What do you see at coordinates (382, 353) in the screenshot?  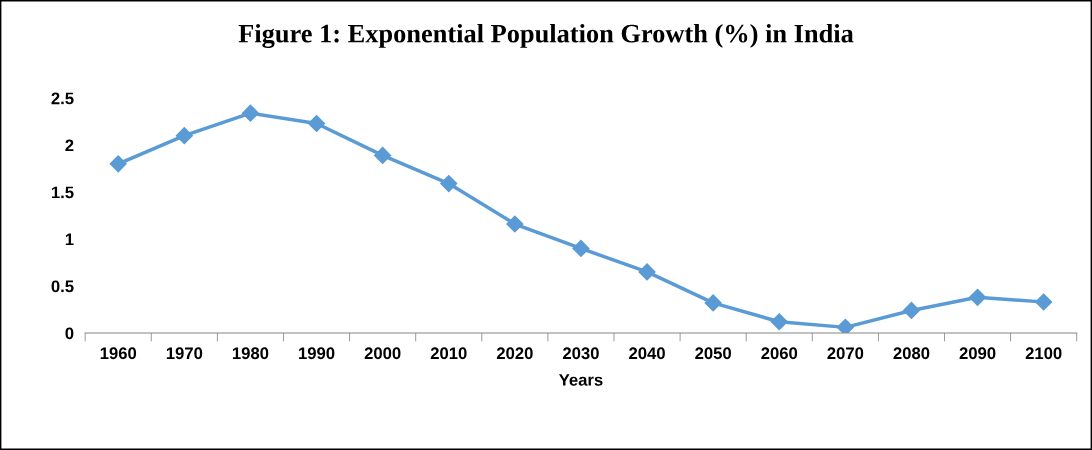 I see `x-tick-label: 2000` at bounding box center [382, 353].